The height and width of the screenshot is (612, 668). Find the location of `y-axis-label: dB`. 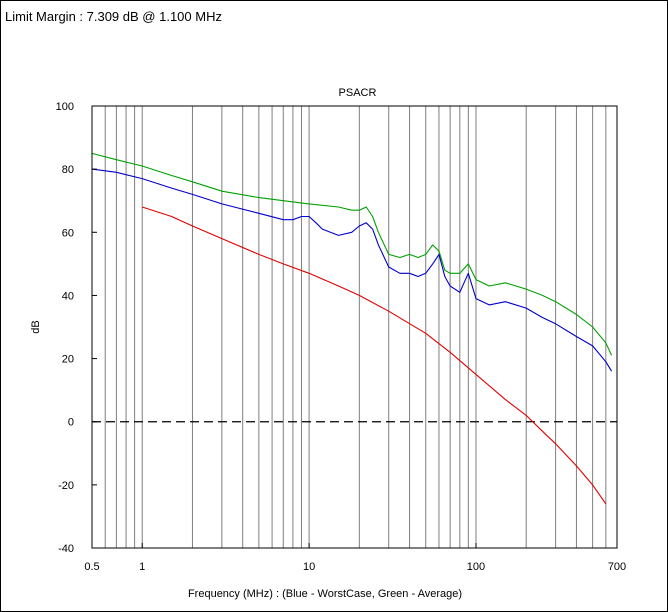

y-axis-label: dB is located at coordinates (36, 326).